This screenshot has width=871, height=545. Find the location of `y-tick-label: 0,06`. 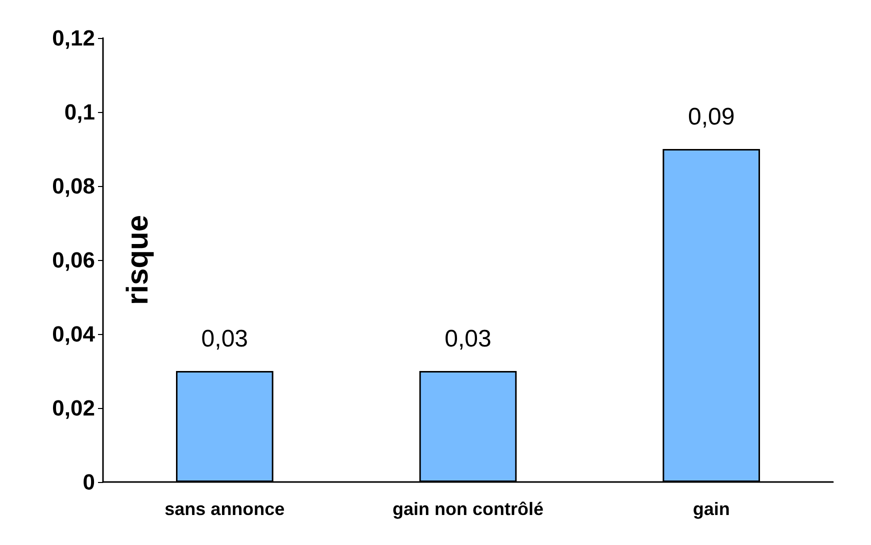

y-tick-label: 0,06 is located at coordinates (73, 260).